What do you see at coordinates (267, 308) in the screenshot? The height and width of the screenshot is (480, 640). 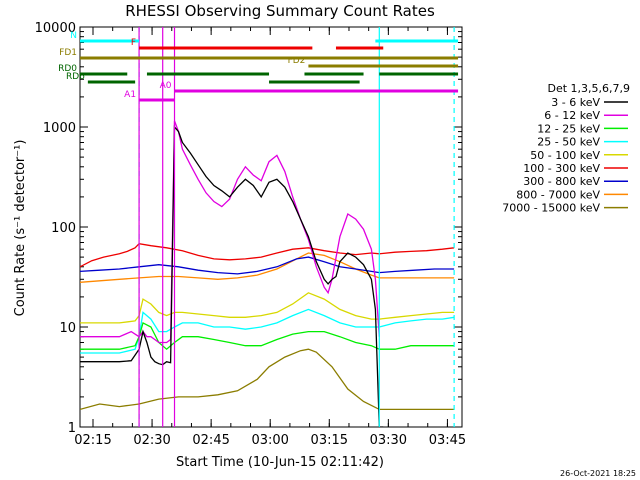 I see `series-line-50-100-kev` at bounding box center [267, 308].